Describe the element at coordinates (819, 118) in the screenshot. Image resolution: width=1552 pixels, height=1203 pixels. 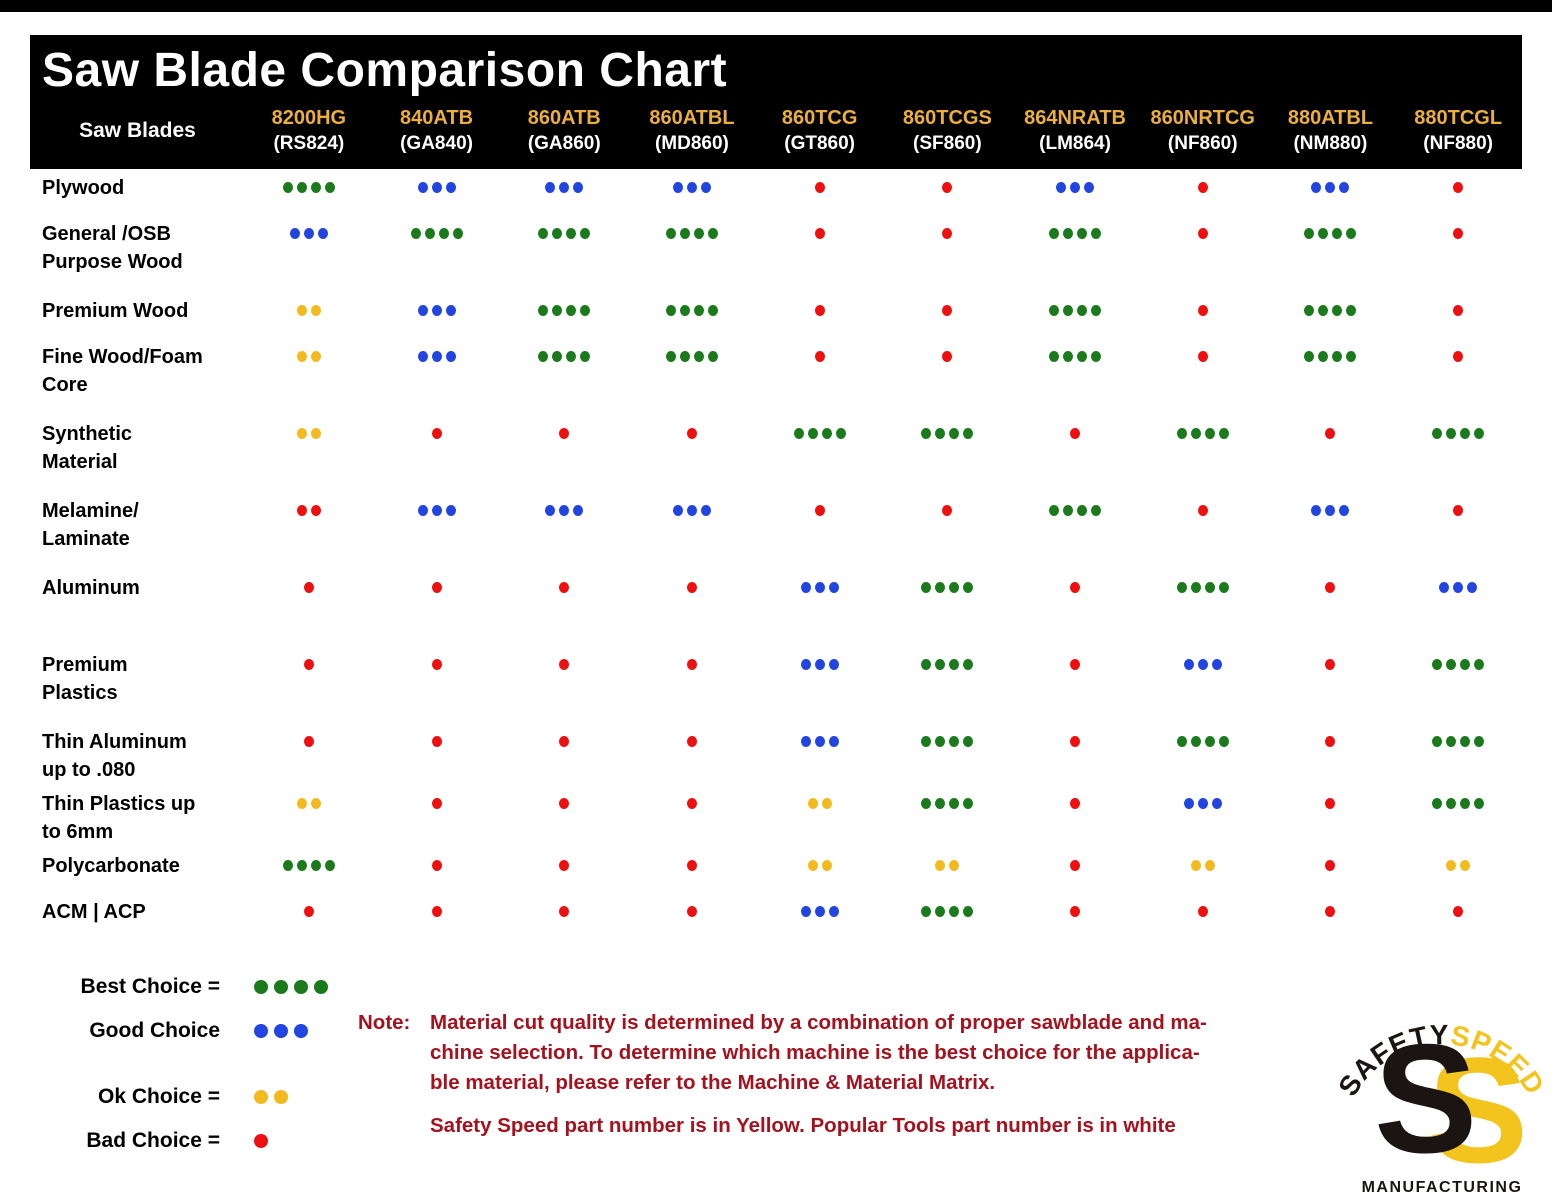
I see `part-number: 860TCG` at that location.